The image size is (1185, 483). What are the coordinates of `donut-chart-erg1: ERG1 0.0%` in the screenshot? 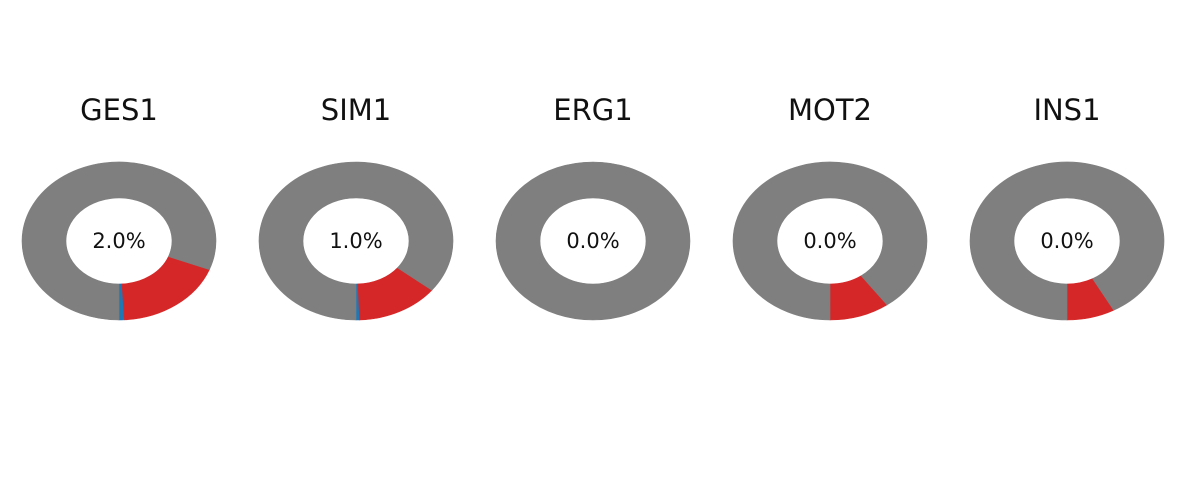 It's located at (593, 207).